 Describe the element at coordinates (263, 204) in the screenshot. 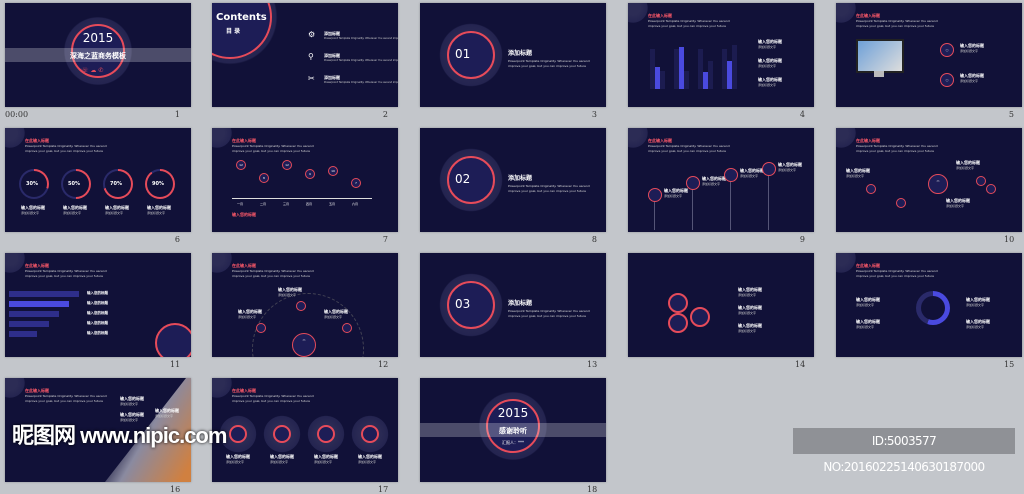

I see `month-label: 二月` at that location.